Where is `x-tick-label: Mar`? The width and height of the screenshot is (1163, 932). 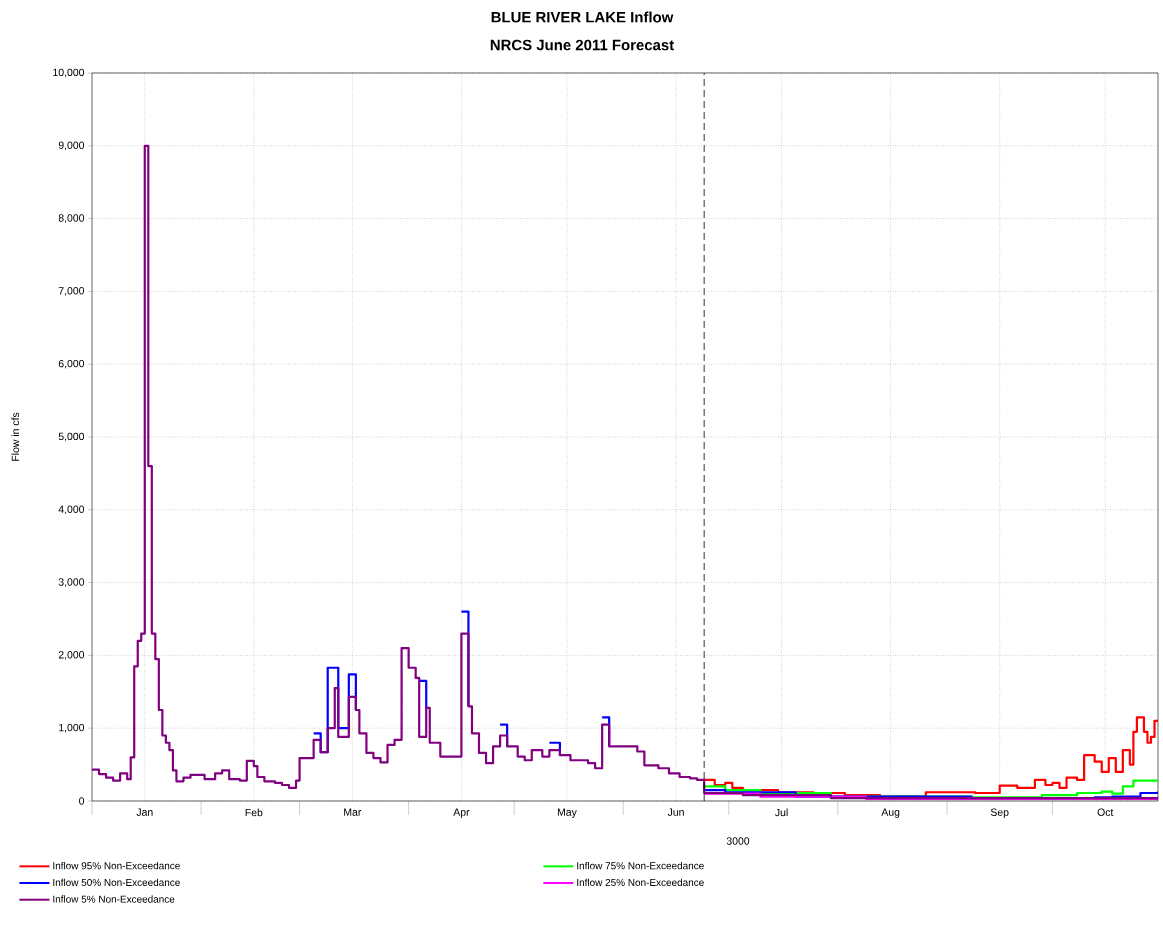 x-tick-label: Mar is located at coordinates (353, 812).